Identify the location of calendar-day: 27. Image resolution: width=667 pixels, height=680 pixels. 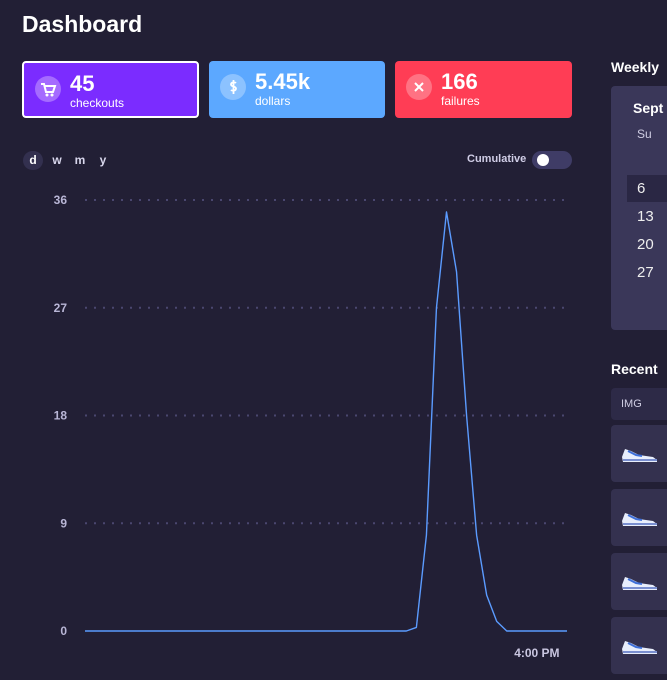
(645, 272).